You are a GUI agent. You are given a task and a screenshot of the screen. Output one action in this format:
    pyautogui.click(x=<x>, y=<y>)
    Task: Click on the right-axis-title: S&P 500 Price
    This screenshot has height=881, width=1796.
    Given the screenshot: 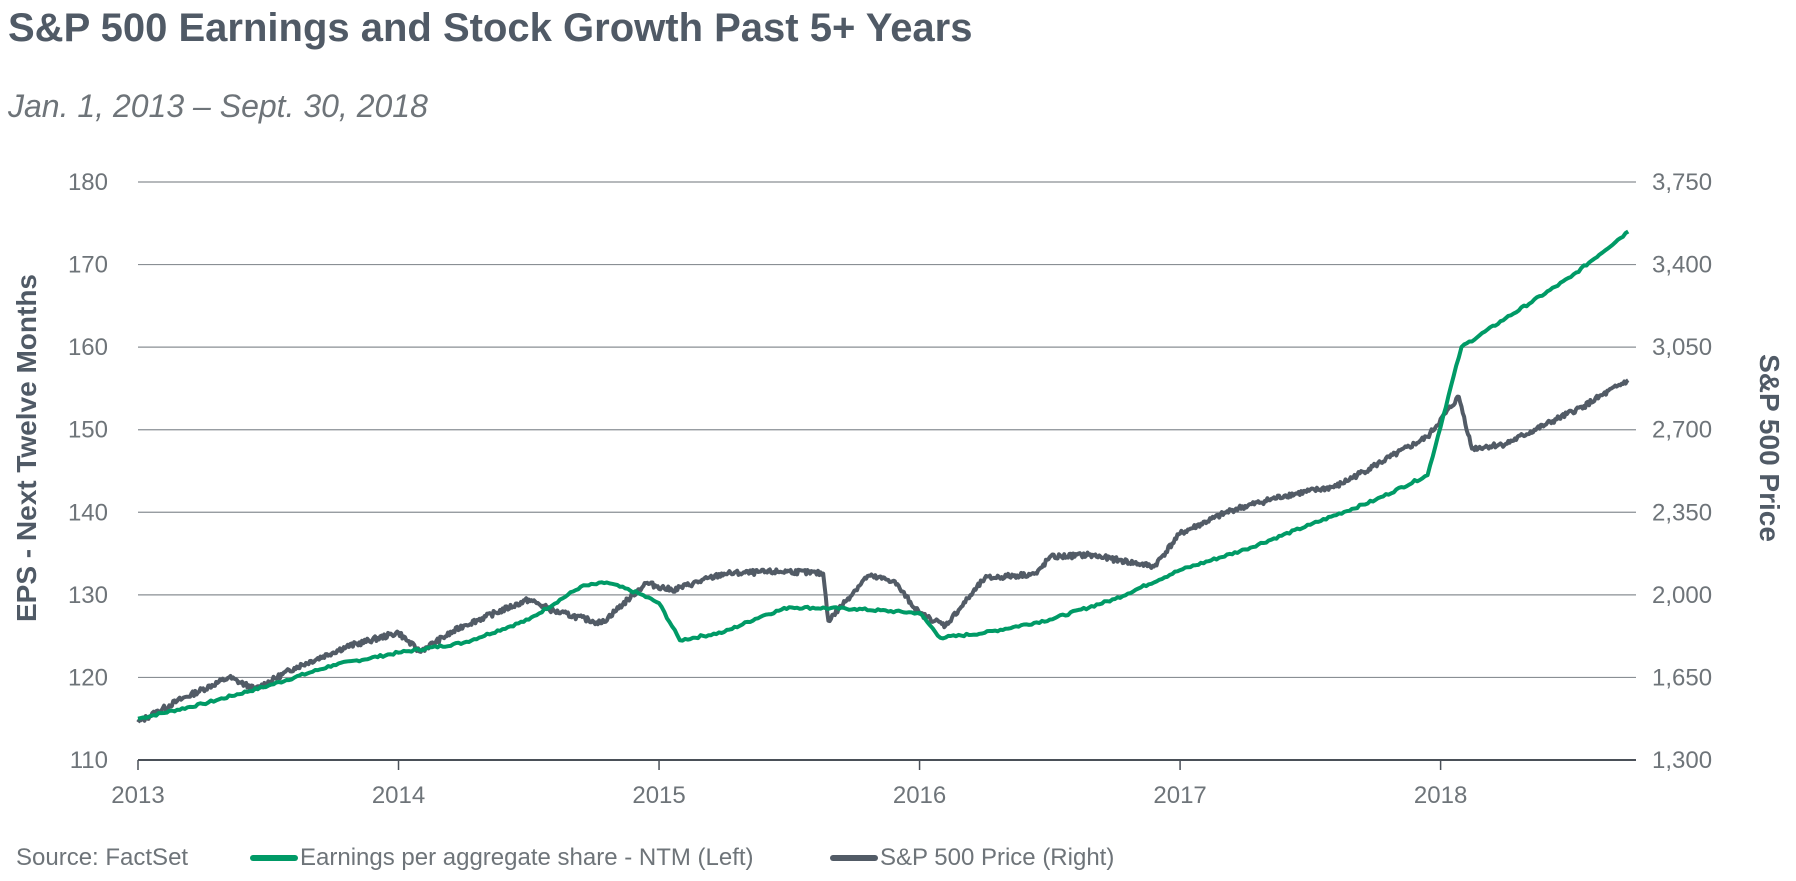 What is the action you would take?
    pyautogui.click(x=1769, y=448)
    